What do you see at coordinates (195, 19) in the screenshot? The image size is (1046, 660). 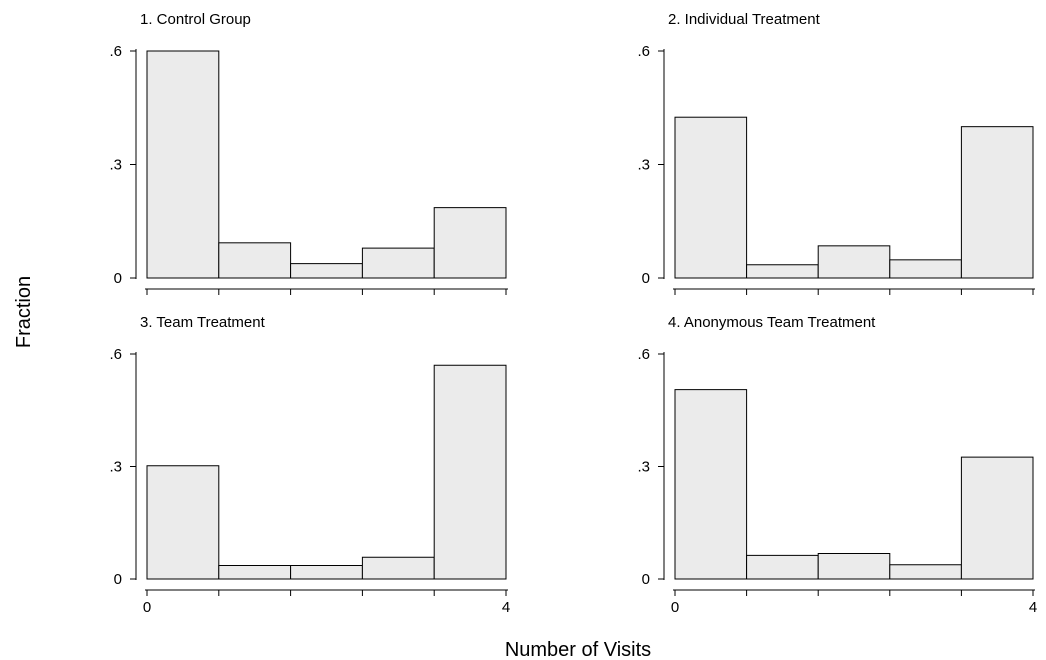 I see `panel-title: 1. Control Group` at bounding box center [195, 19].